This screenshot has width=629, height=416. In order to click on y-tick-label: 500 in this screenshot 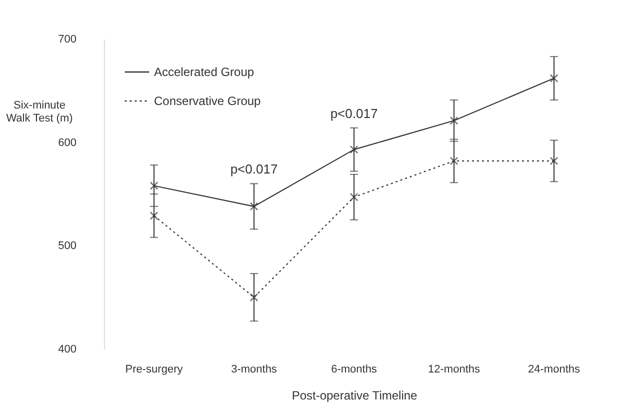, I will do `click(67, 246)`.